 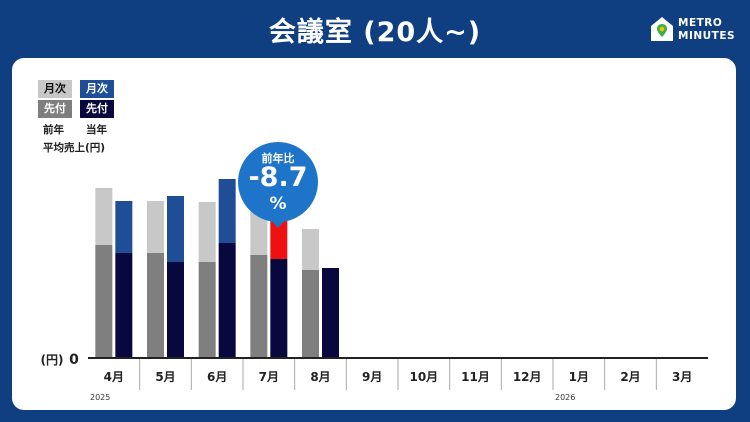 I want to click on x-tick-label: 12月, so click(x=527, y=377).